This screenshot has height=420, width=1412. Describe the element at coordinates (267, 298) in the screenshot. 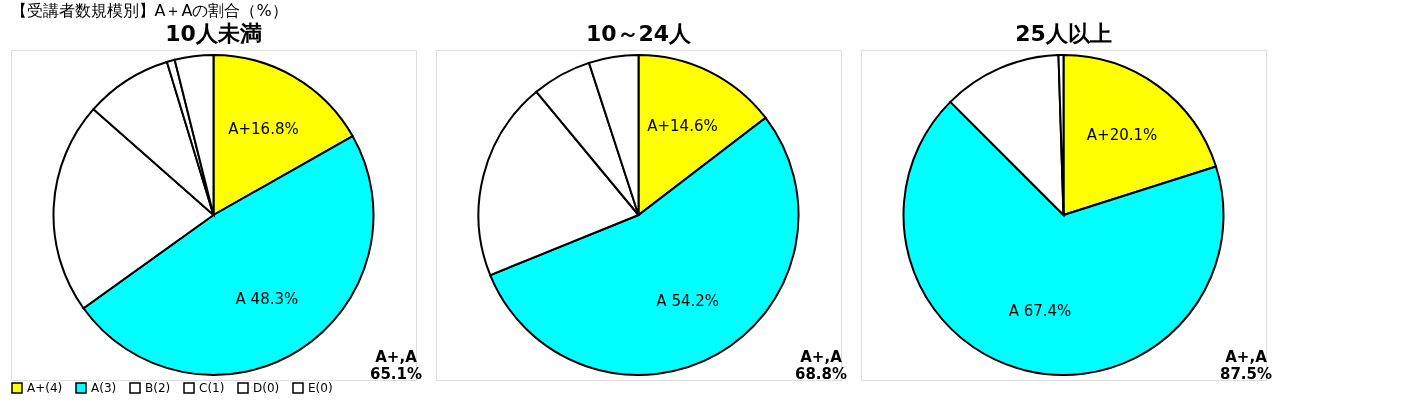

I see `data-label: A 48.3%` at that location.